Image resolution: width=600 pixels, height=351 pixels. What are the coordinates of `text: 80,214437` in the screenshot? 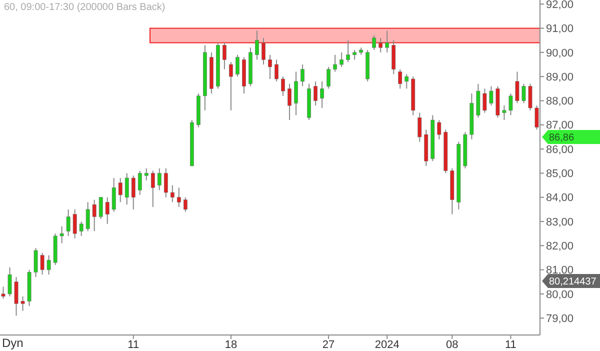 It's located at (573, 282).